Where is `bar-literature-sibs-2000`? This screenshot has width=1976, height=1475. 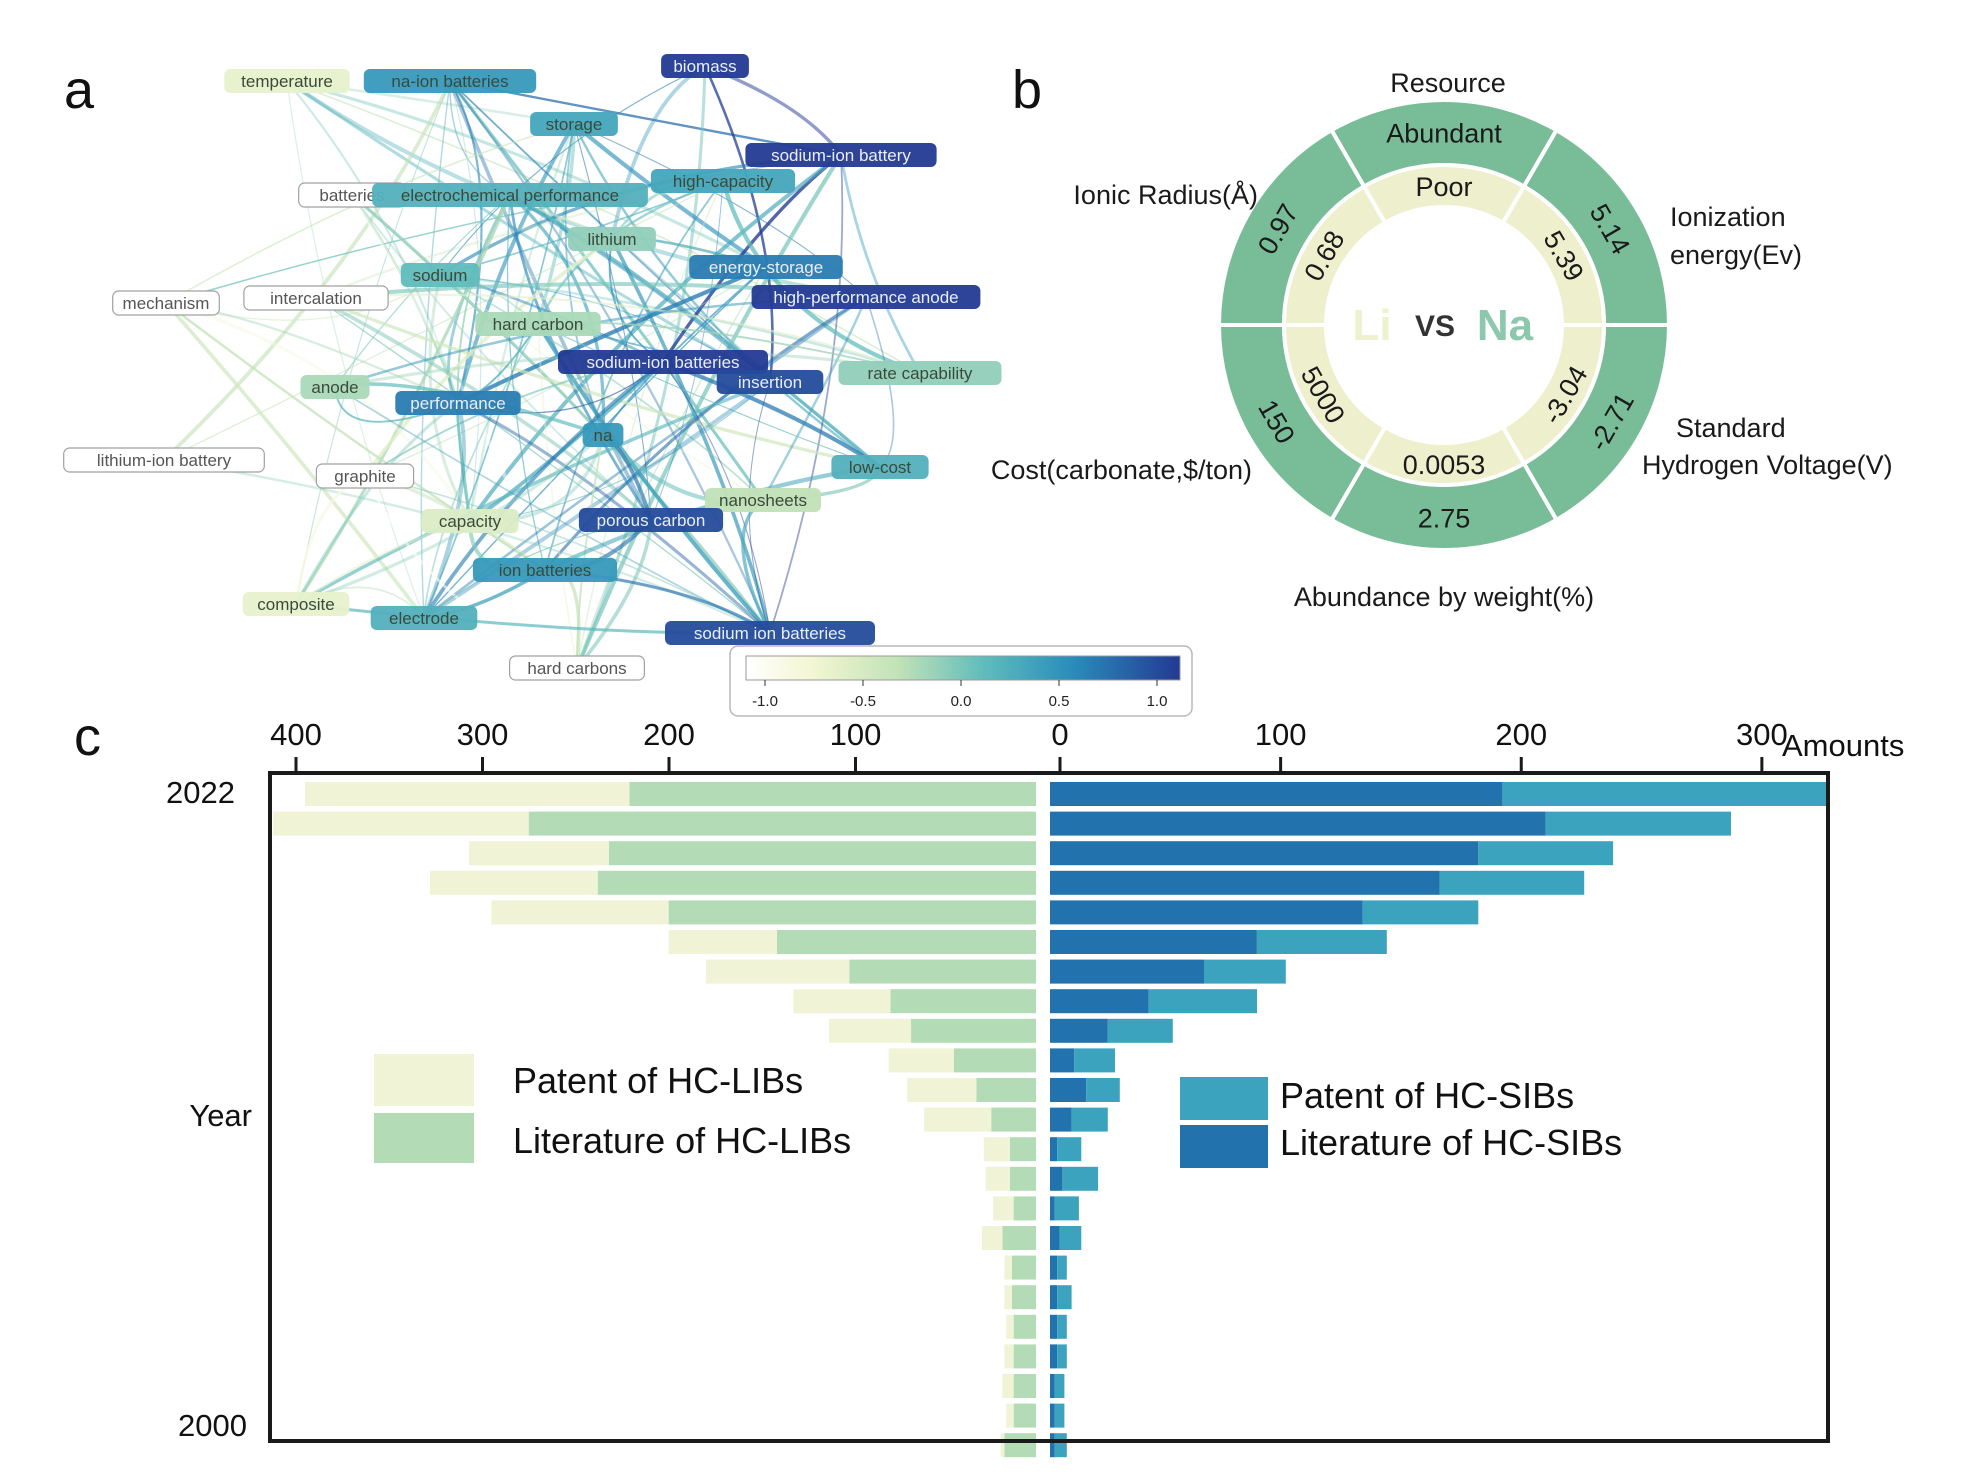
bar-literature-sibs-2000 is located at coordinates (1052, 1445).